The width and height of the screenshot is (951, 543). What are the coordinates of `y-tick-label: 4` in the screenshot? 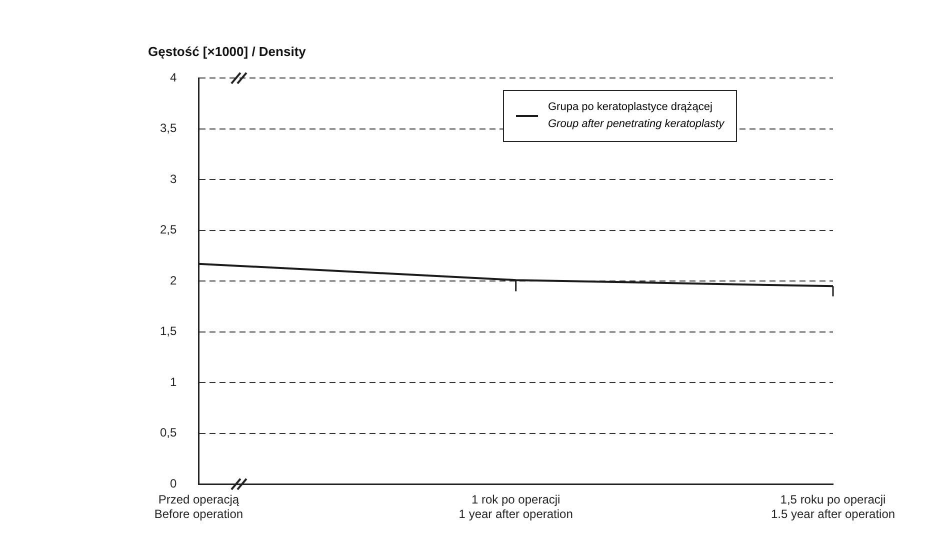 It's located at (173, 77).